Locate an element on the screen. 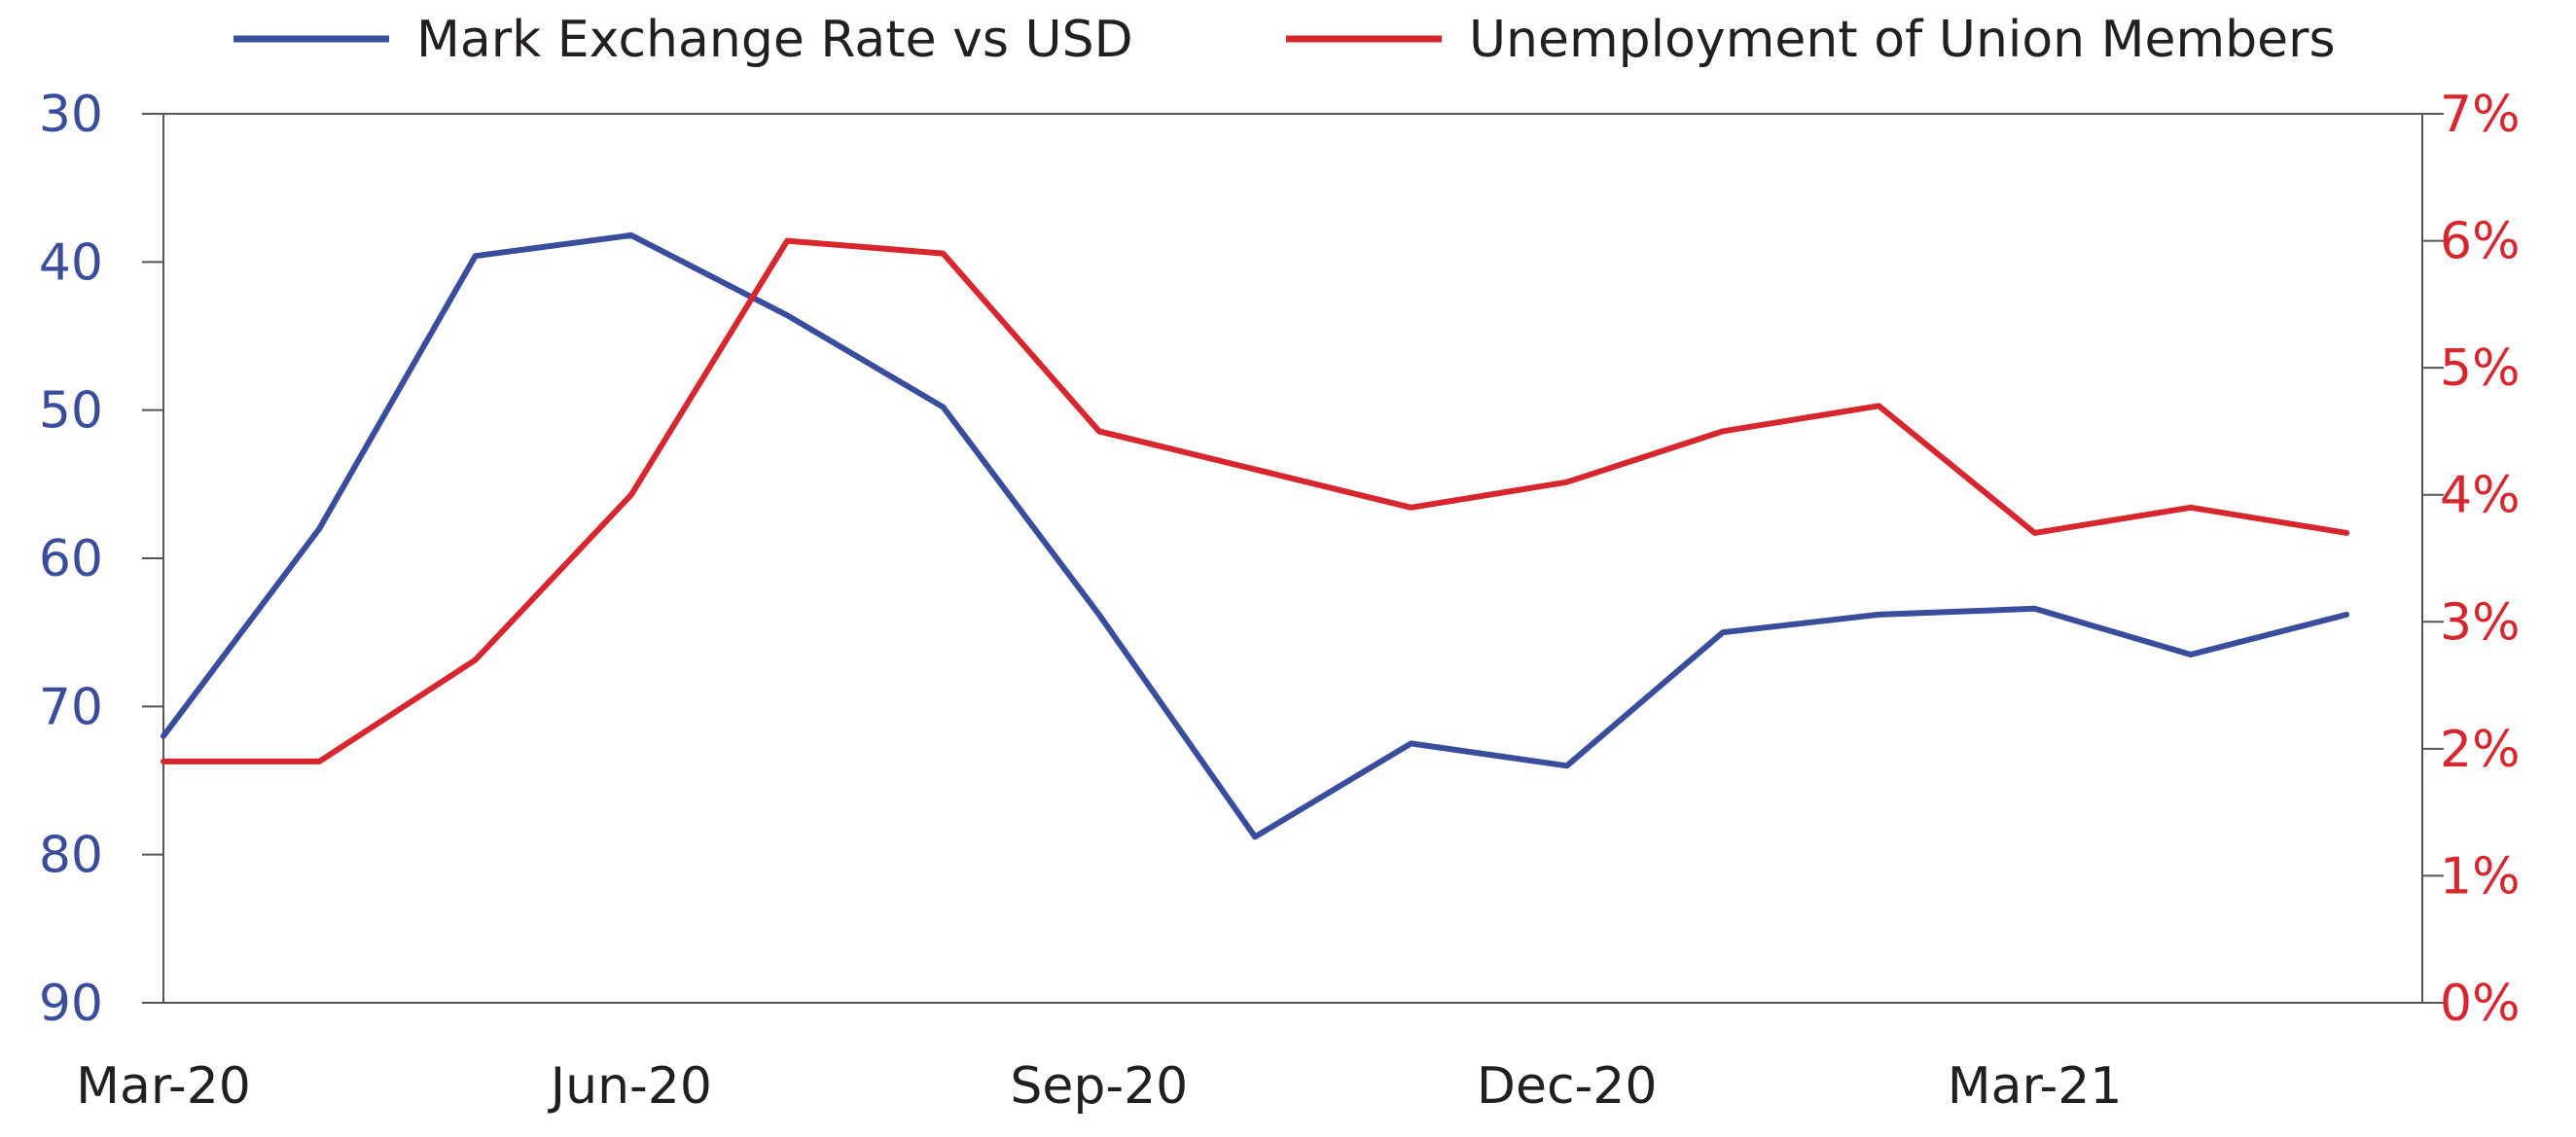 The height and width of the screenshot is (1137, 2576). x-axis-tick-label: Mar-20 is located at coordinates (163, 1086).